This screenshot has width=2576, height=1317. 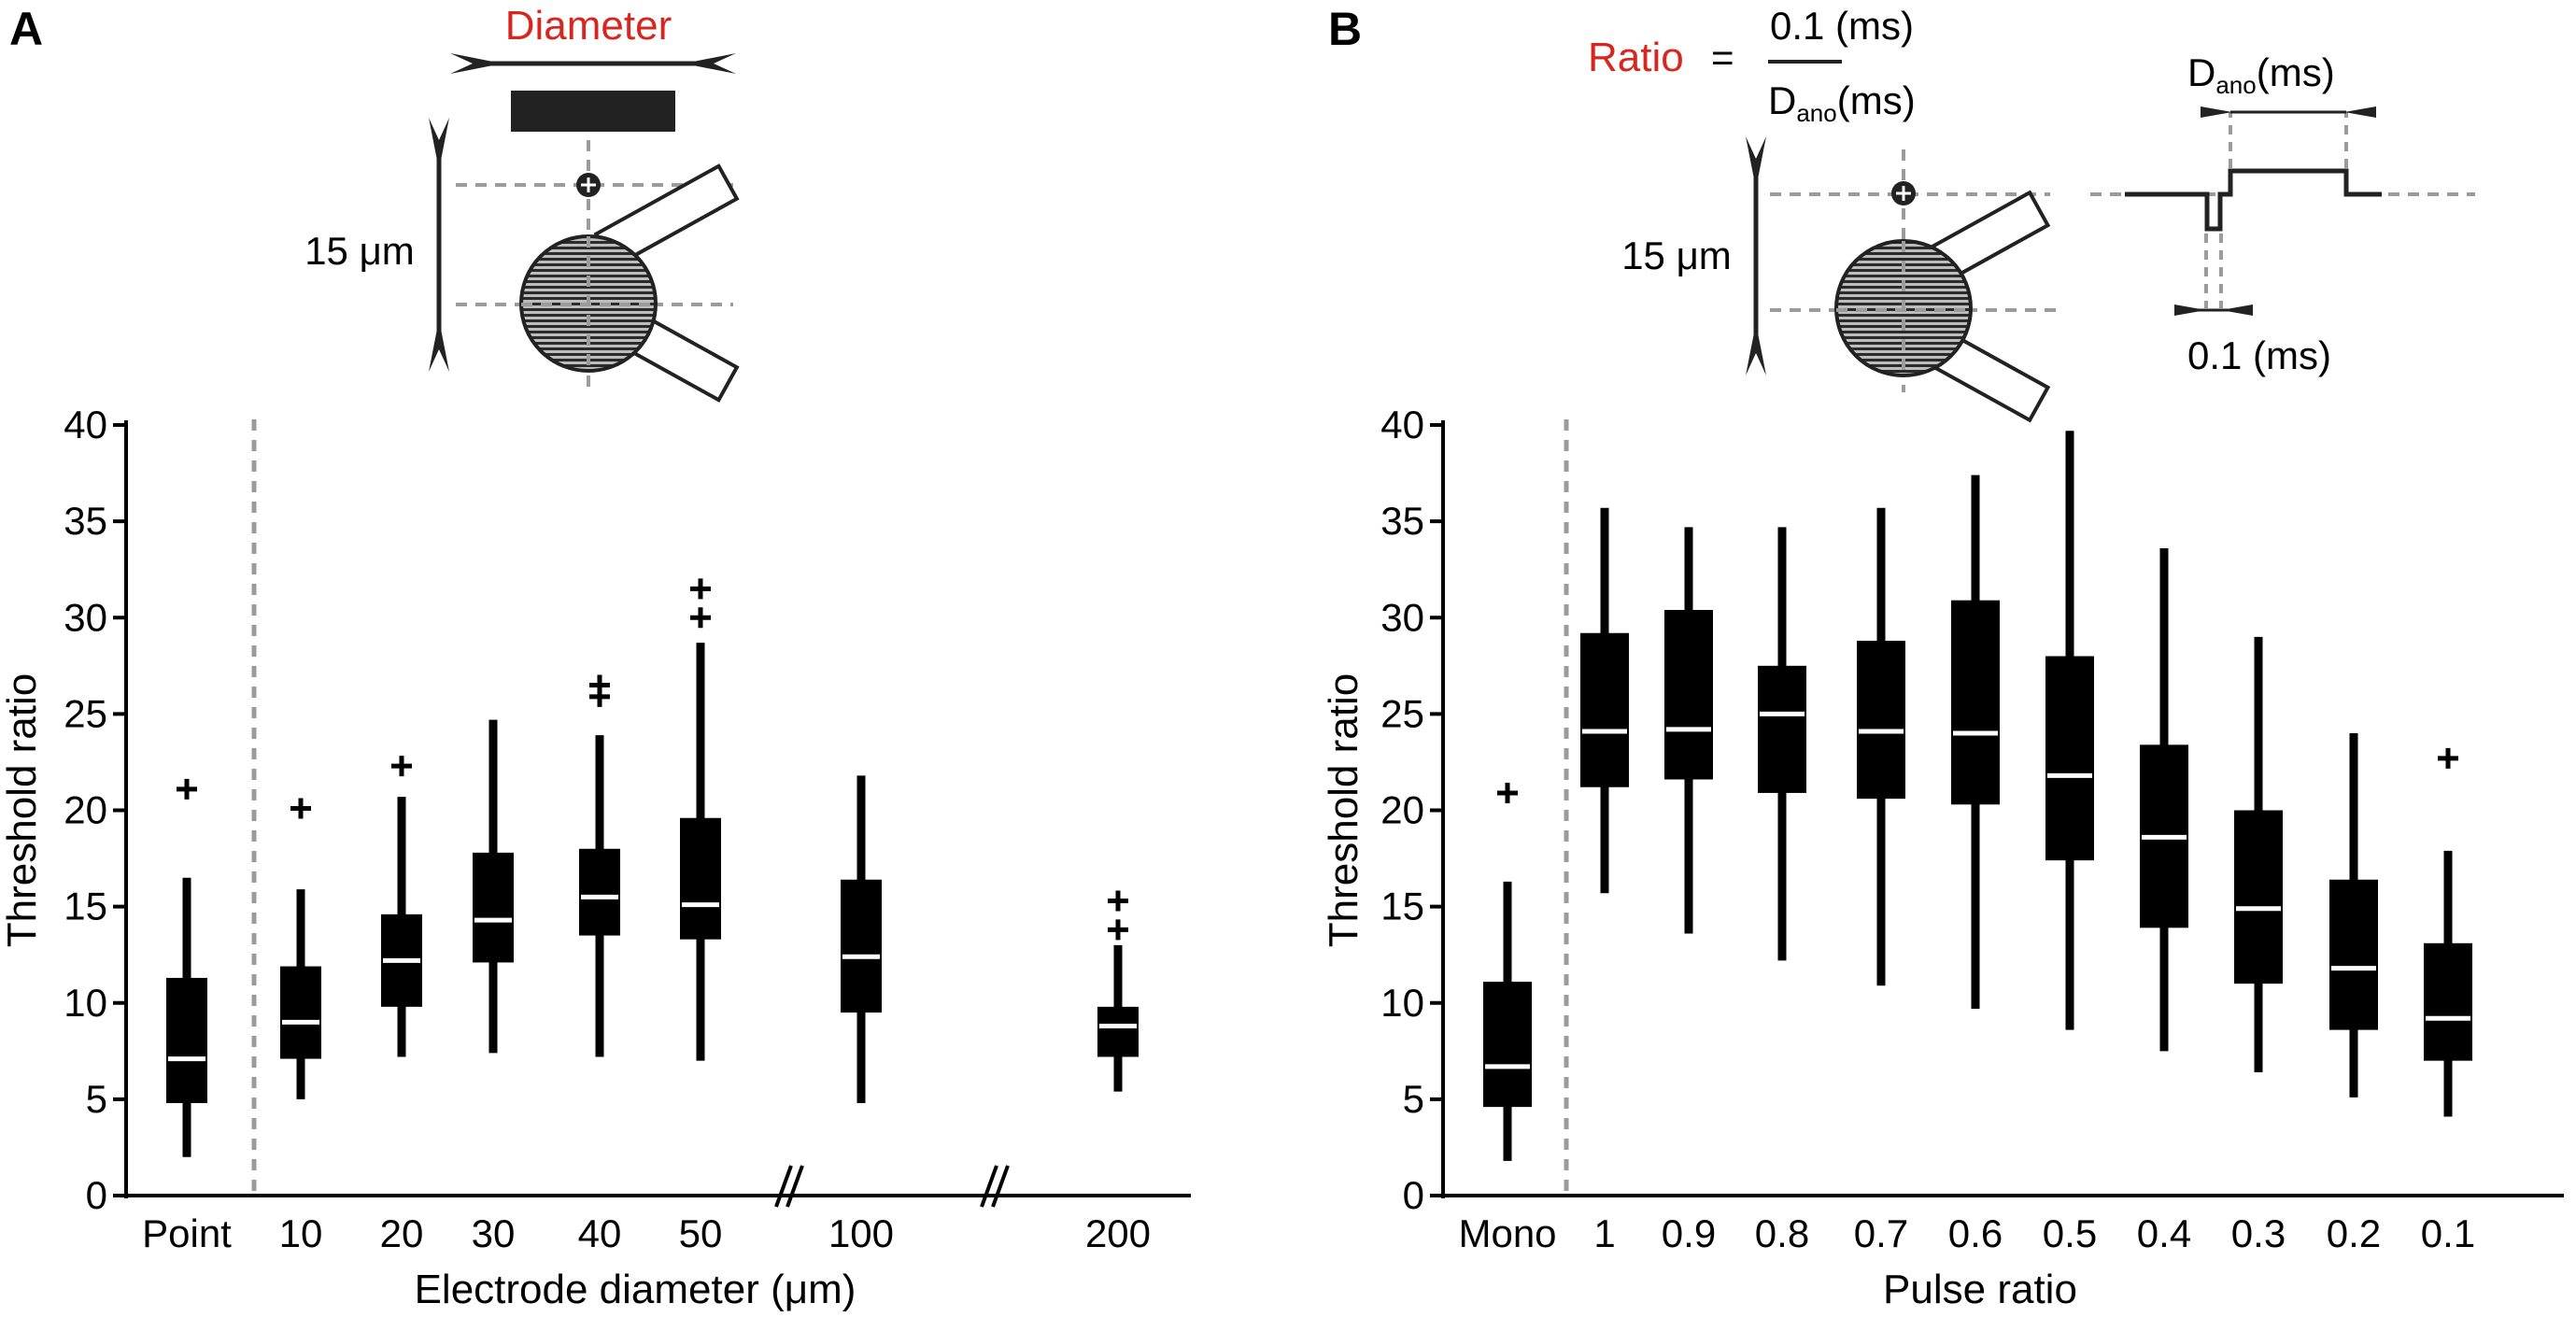 What do you see at coordinates (26, 29) in the screenshot?
I see `panel-a-label: A` at bounding box center [26, 29].